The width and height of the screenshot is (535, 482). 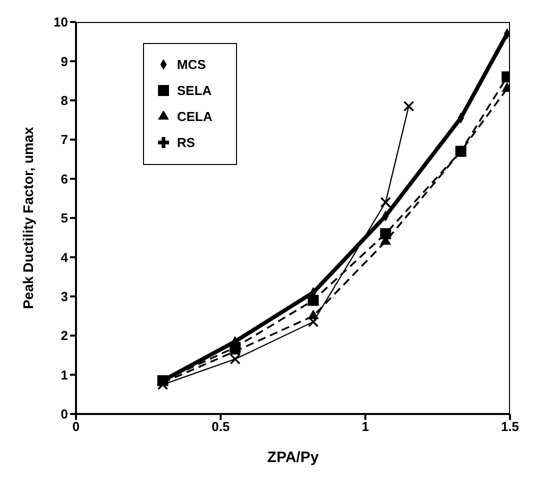 I want to click on x-axis-title: ZPA/Py, so click(x=293, y=457).